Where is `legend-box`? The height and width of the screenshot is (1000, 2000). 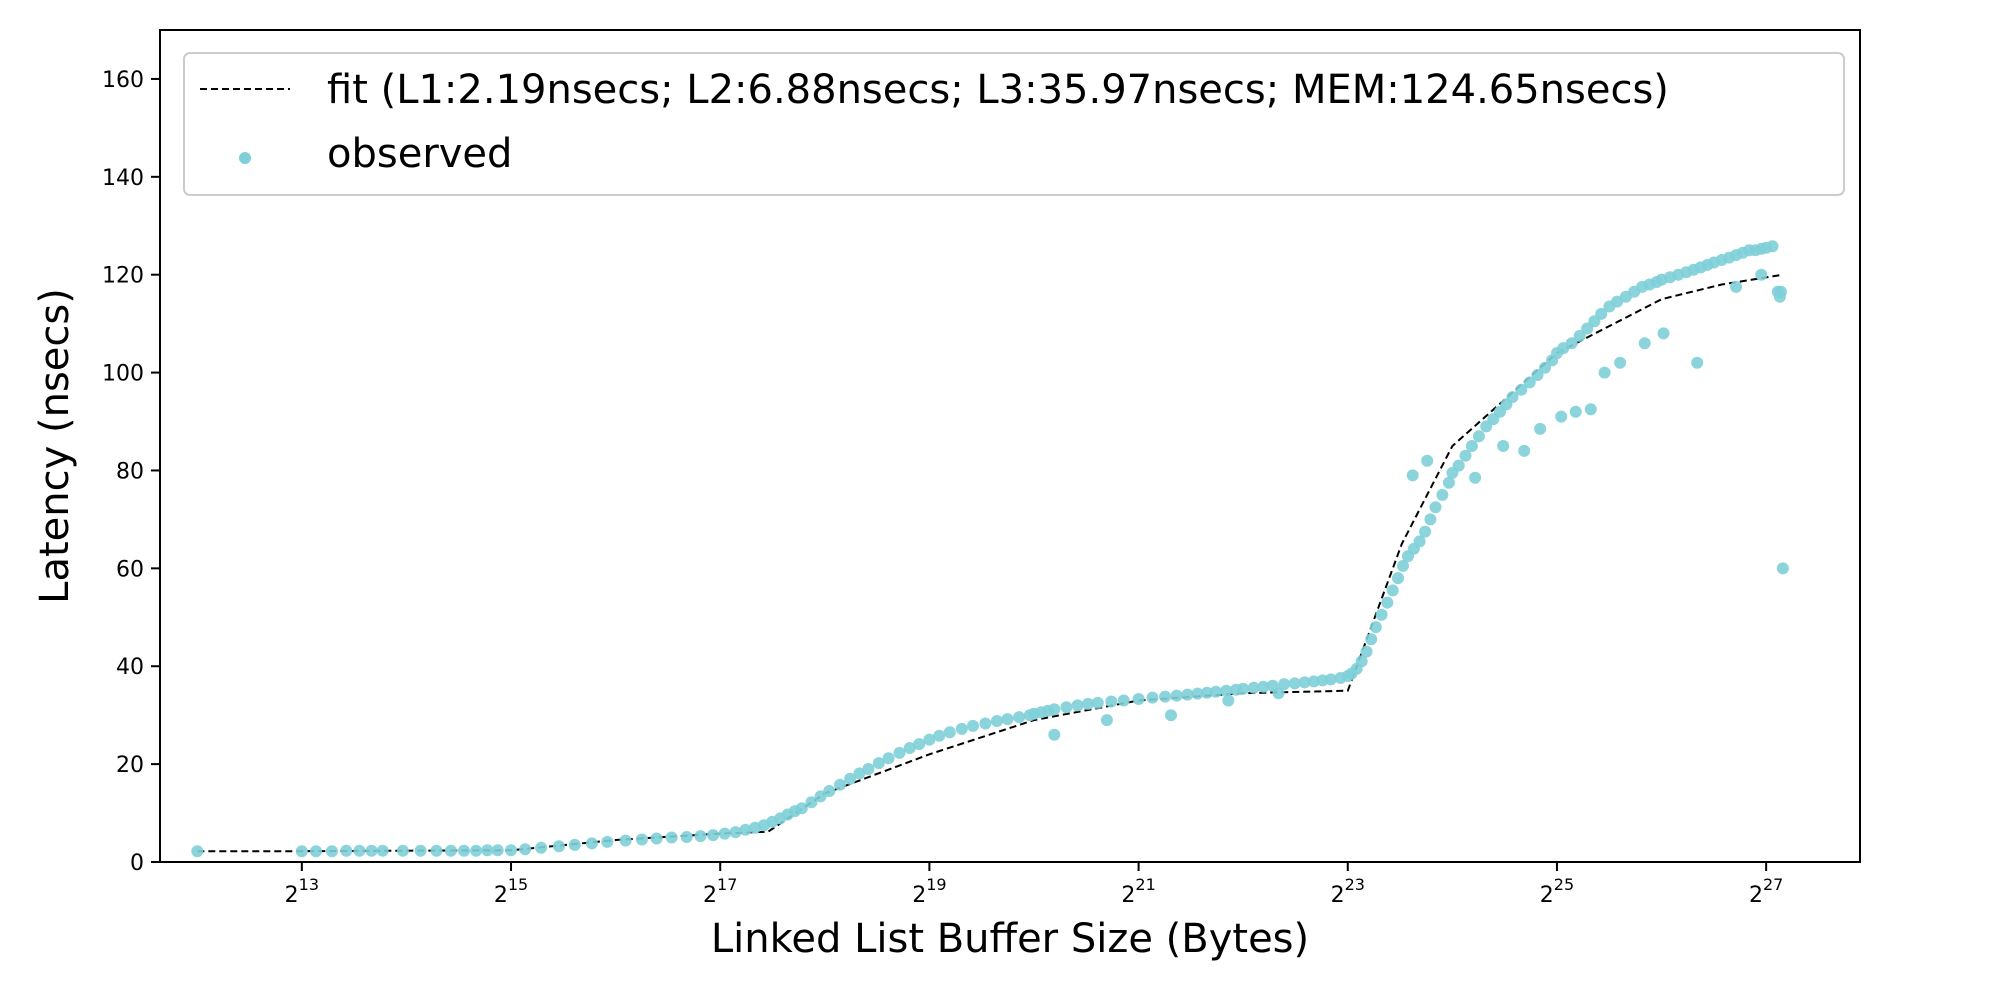
legend-box is located at coordinates (1014, 124).